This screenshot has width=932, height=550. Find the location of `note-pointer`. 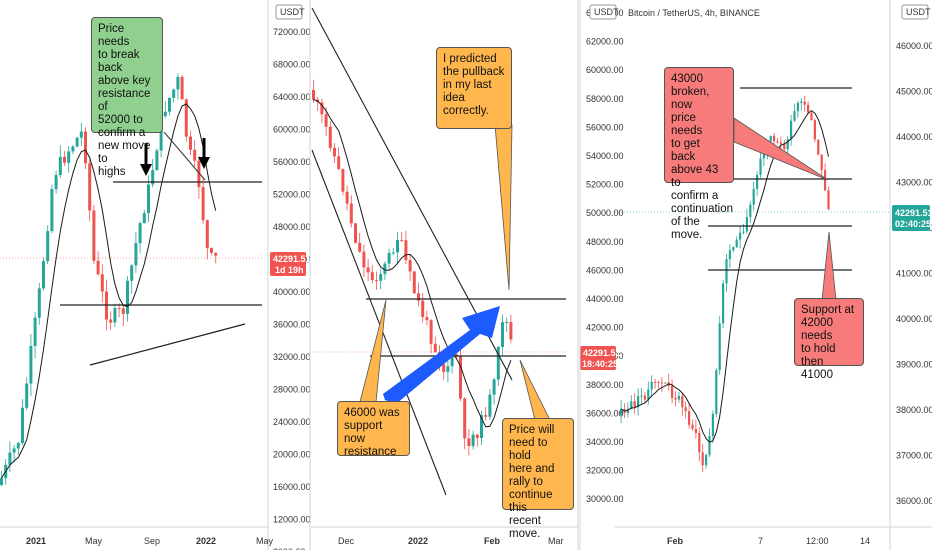

note-pointer is located at coordinates (781, 149).